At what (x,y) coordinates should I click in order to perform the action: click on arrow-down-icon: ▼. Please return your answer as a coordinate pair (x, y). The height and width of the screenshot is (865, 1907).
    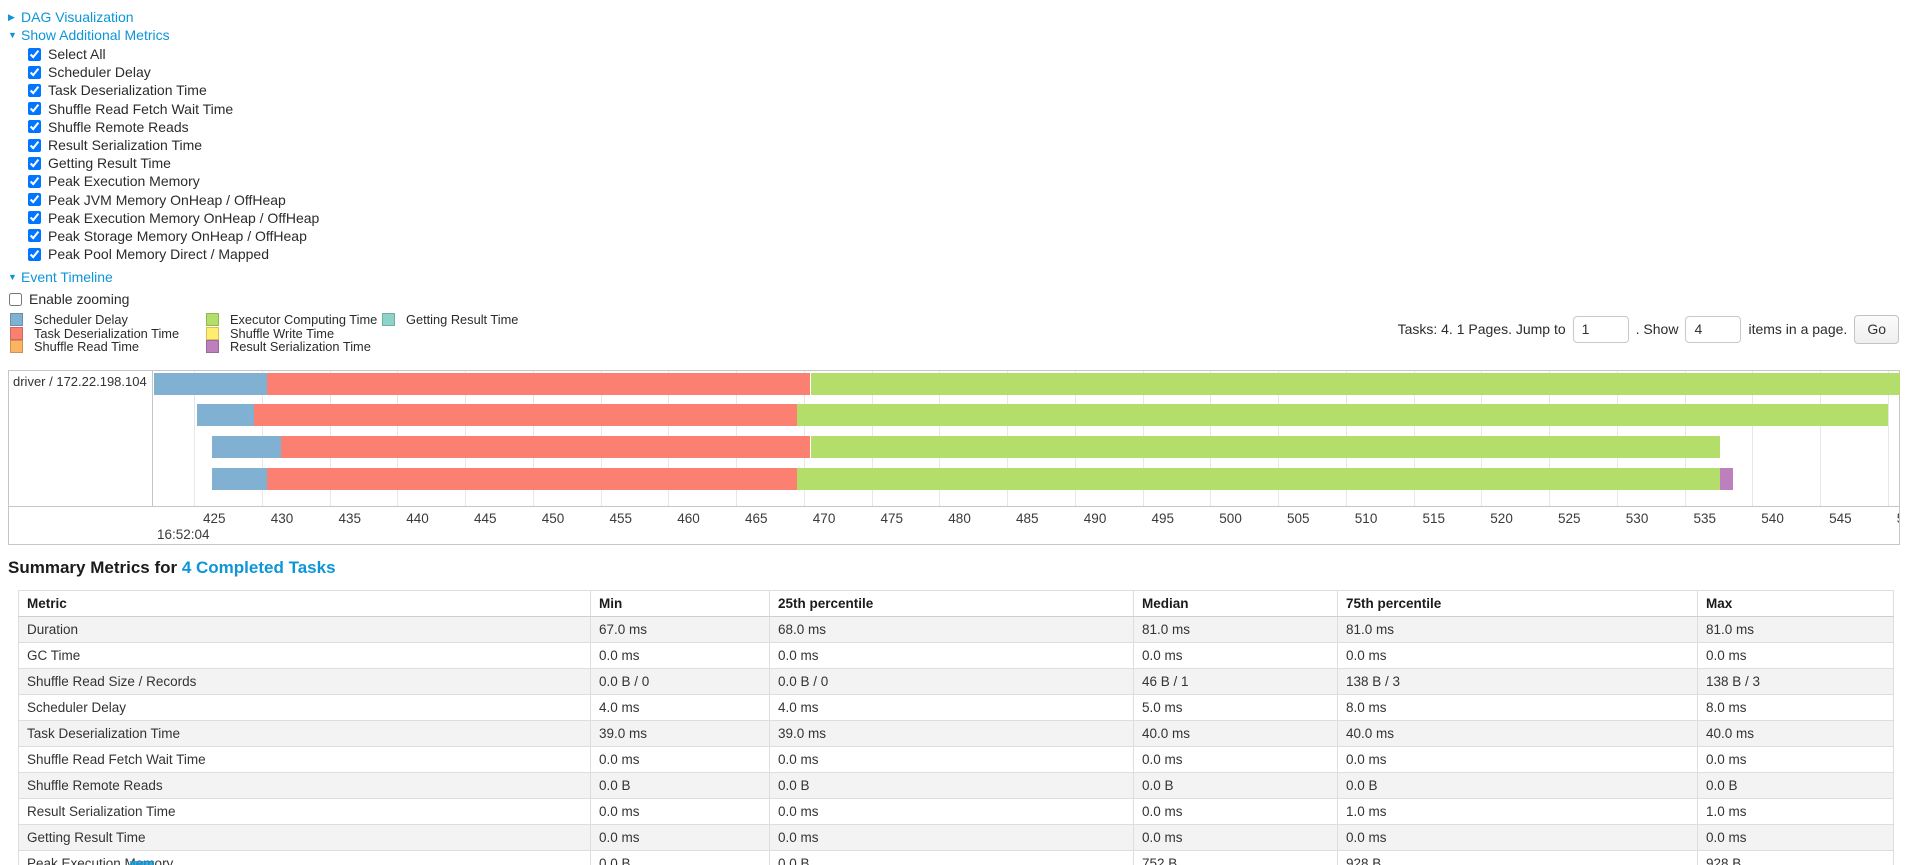
    Looking at the image, I should click on (12, 35).